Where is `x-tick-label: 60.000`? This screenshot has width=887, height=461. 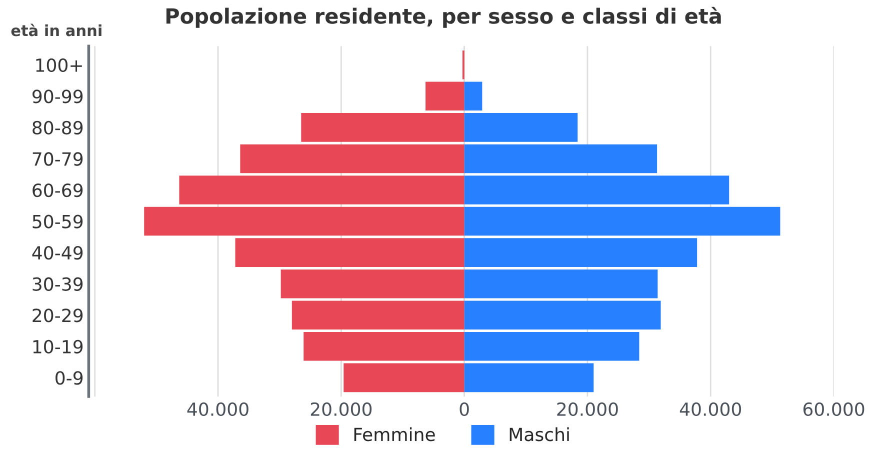 x-tick-label: 60.000 is located at coordinates (833, 409).